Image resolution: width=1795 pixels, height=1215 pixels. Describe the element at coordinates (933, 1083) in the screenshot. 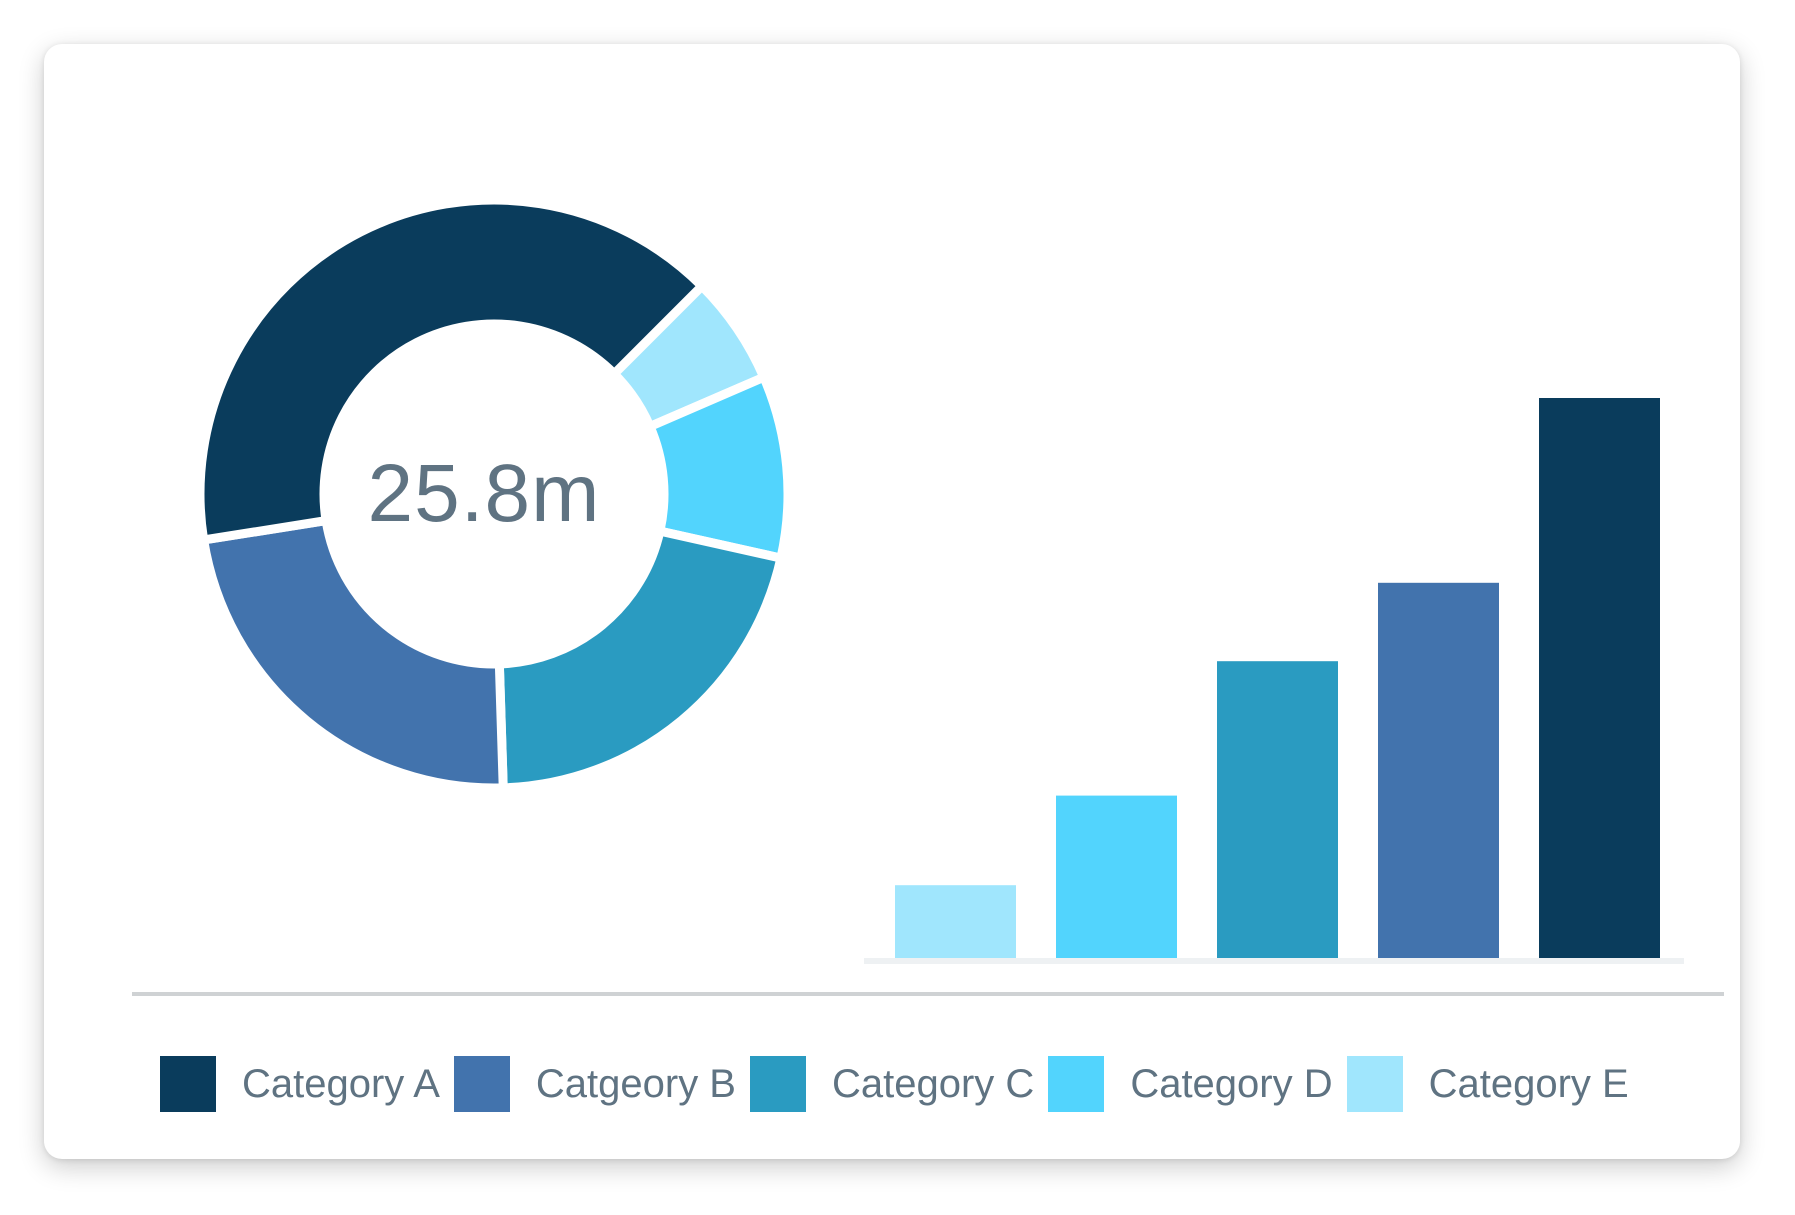

I see `legend-label: Category C` at that location.